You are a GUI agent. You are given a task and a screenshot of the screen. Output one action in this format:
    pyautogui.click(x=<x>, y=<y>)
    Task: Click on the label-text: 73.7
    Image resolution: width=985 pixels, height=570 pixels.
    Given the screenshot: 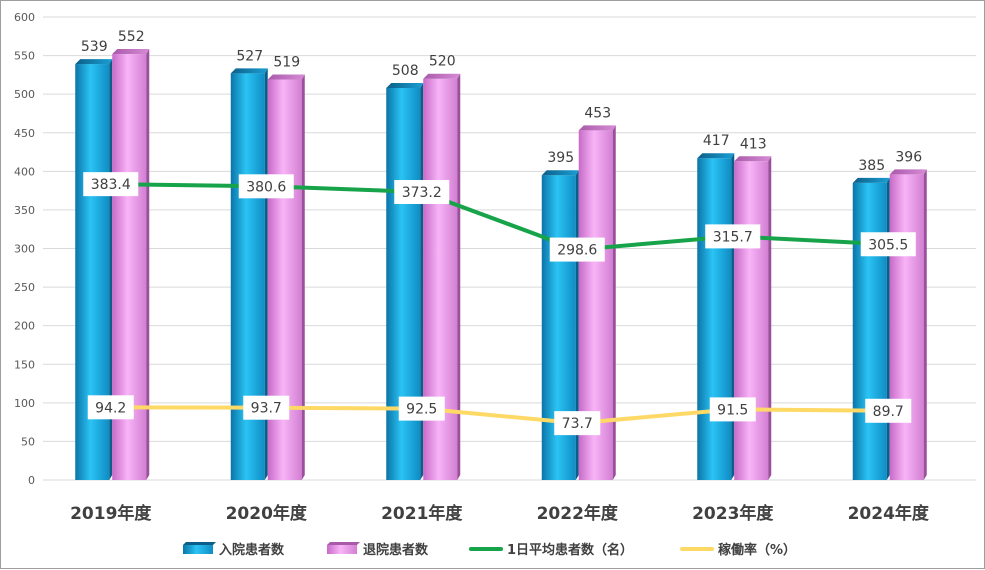 What is the action you would take?
    pyautogui.click(x=577, y=424)
    